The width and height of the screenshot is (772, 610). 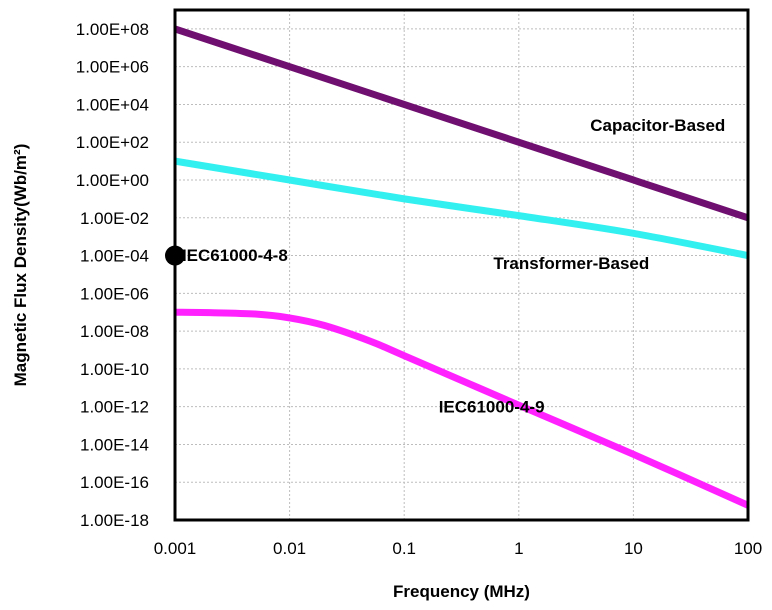 What do you see at coordinates (571, 263) in the screenshot?
I see `annotation-label: Transformer-Based` at bounding box center [571, 263].